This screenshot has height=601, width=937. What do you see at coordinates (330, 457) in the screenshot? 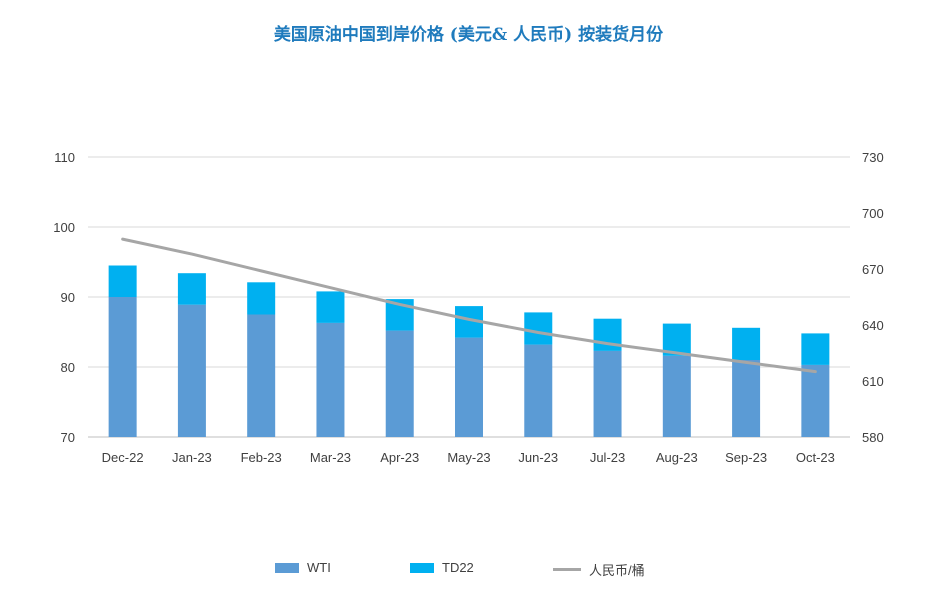
I see `x-tick-label: Mar-23` at bounding box center [330, 457].